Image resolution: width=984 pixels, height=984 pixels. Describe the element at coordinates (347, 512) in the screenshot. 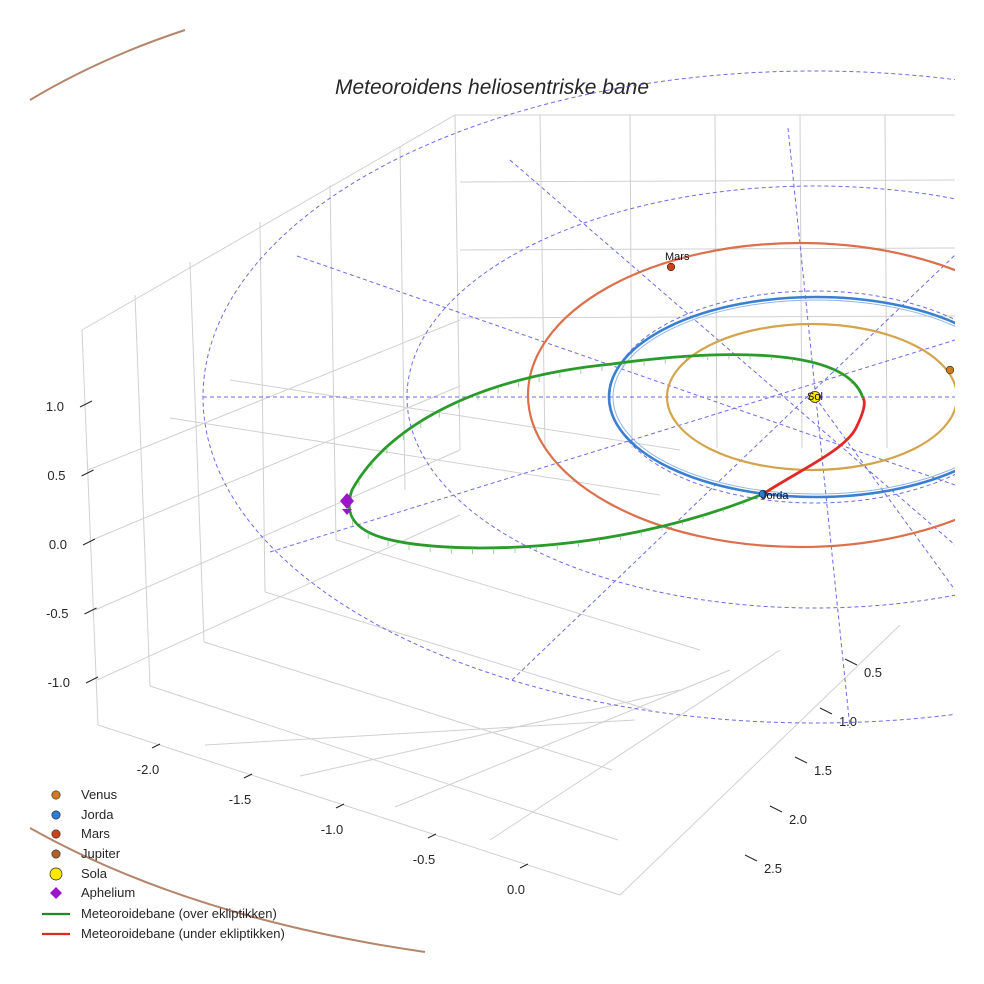

I see `aphelion-marker-shadow` at that location.